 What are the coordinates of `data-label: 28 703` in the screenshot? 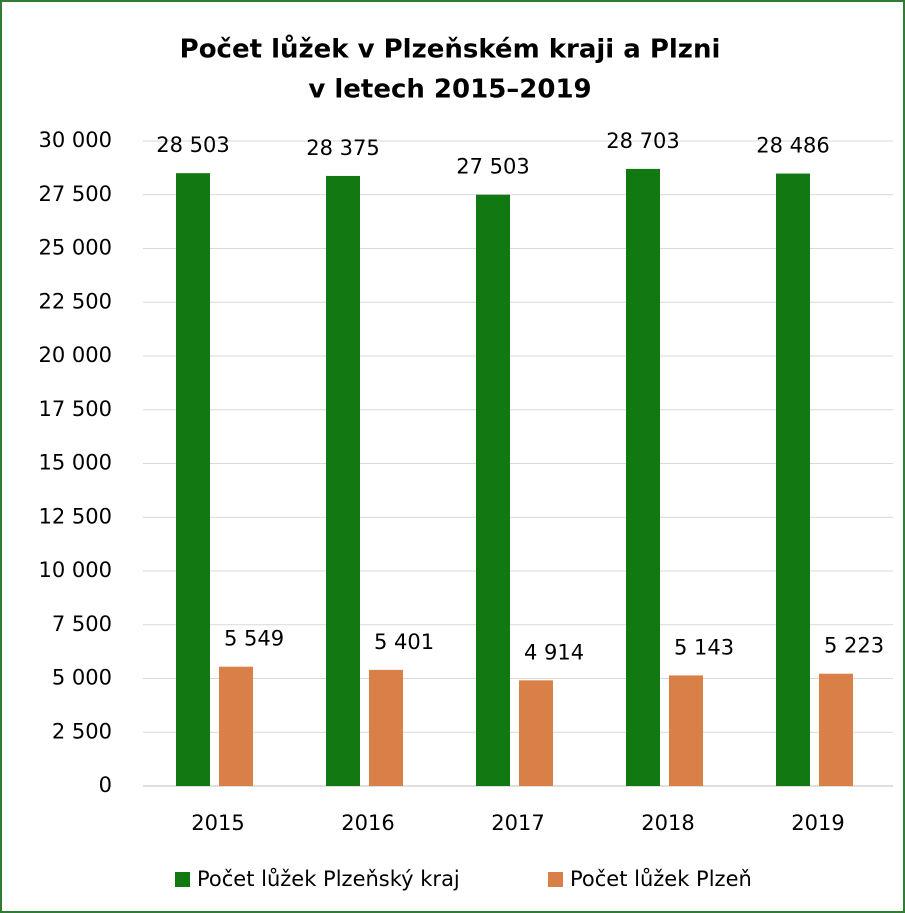 It's located at (642, 141).